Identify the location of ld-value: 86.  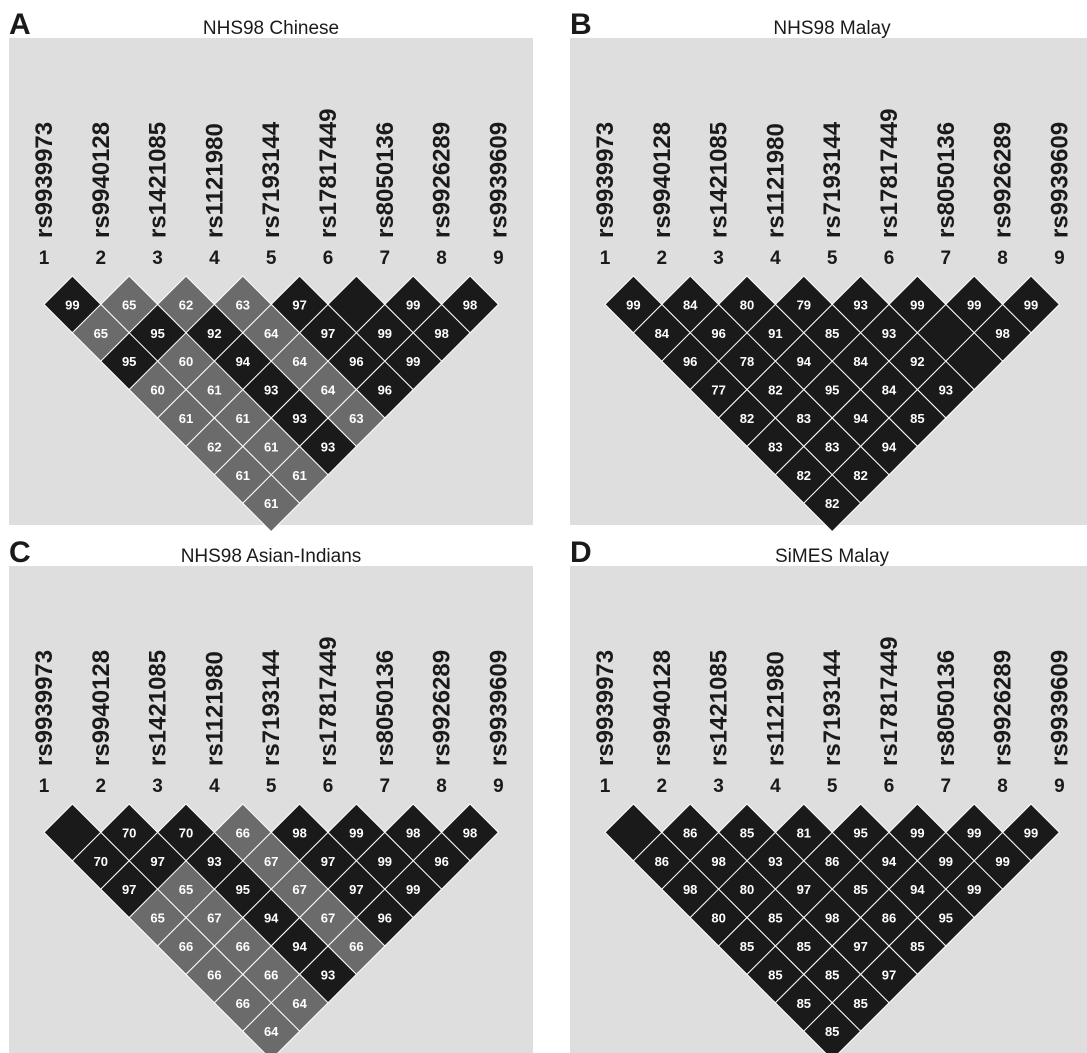
(832, 861).